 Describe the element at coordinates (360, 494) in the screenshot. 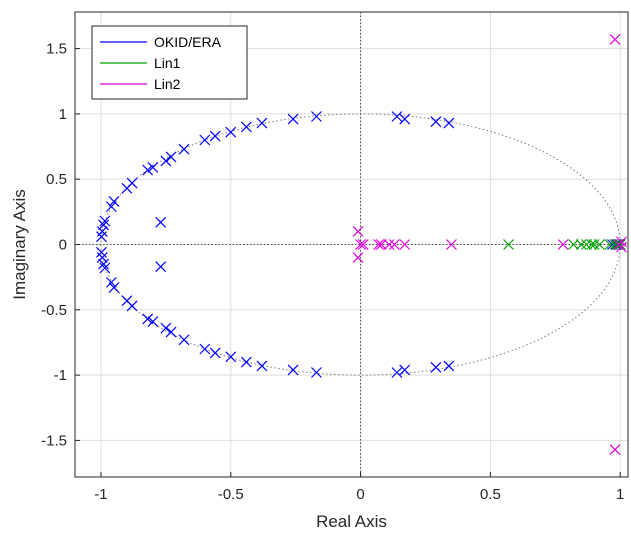

I see `x-tick-label: 0` at that location.